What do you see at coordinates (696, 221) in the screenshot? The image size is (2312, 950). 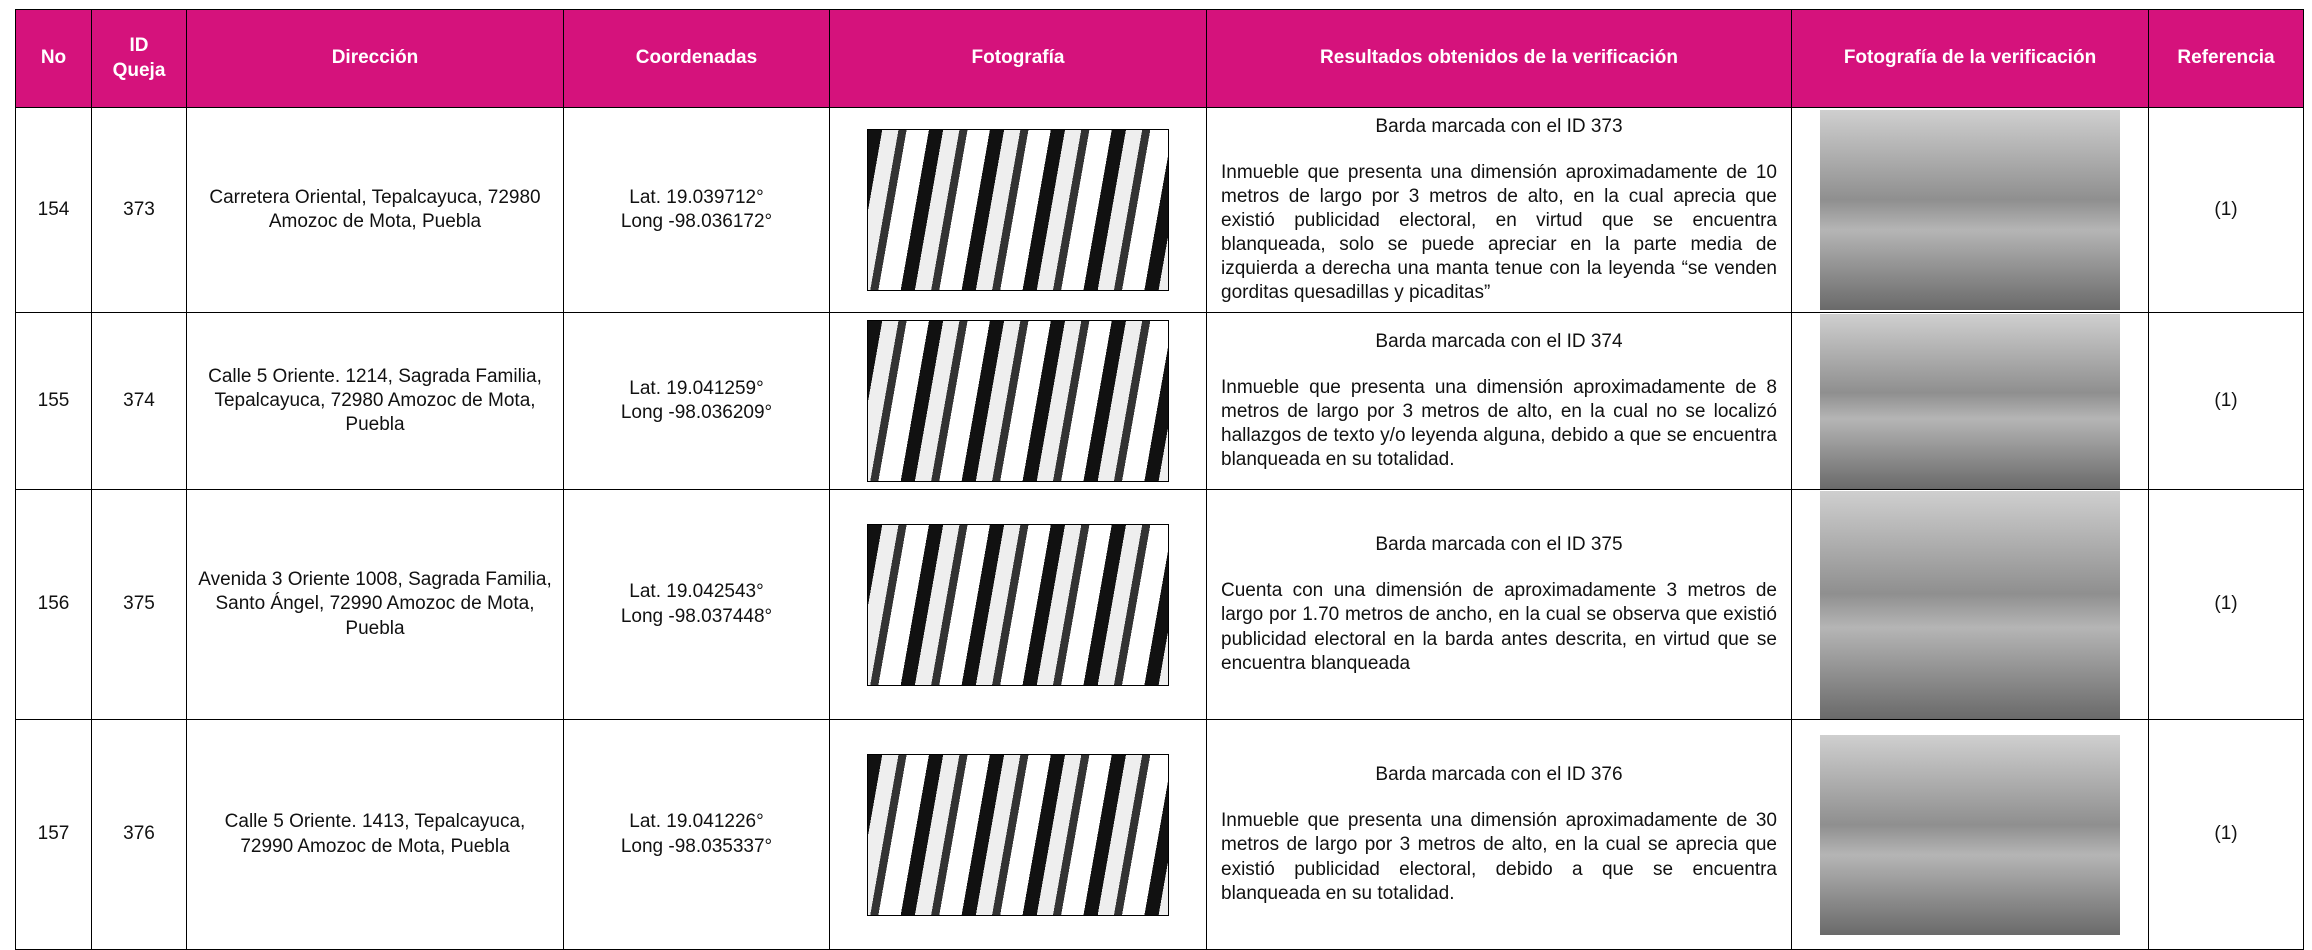 I see `coordinate: Long -98.036172°` at bounding box center [696, 221].